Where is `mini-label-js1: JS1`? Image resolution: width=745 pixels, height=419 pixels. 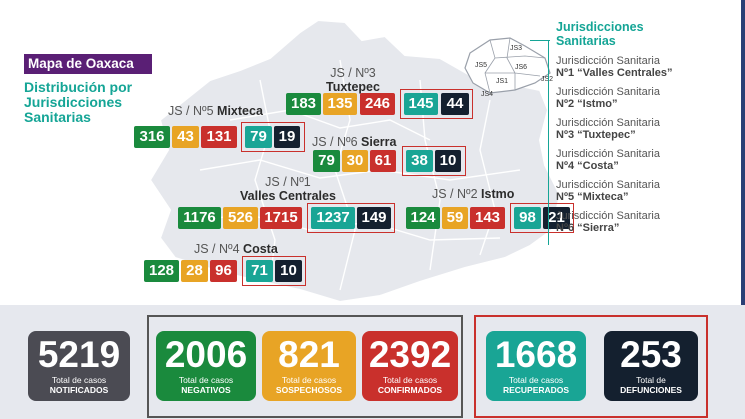
mini-label-js1: JS1 is located at coordinates (502, 81).